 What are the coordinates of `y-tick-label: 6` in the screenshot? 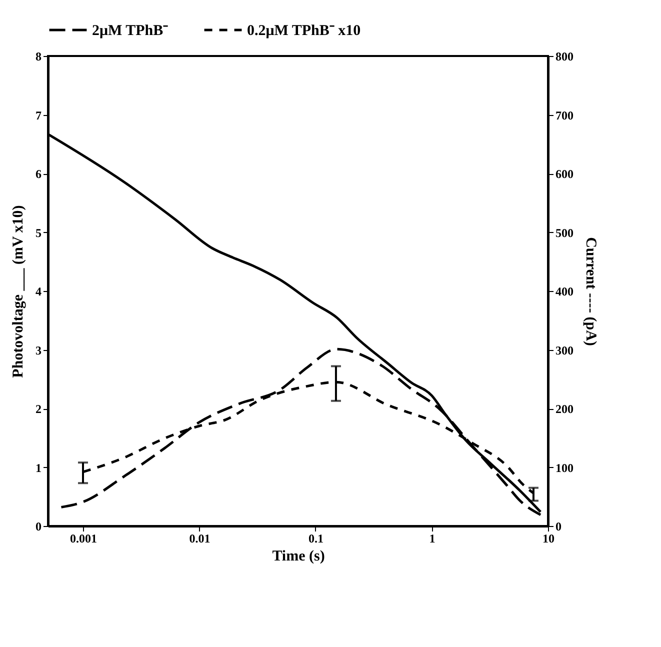 It's located at (39, 174).